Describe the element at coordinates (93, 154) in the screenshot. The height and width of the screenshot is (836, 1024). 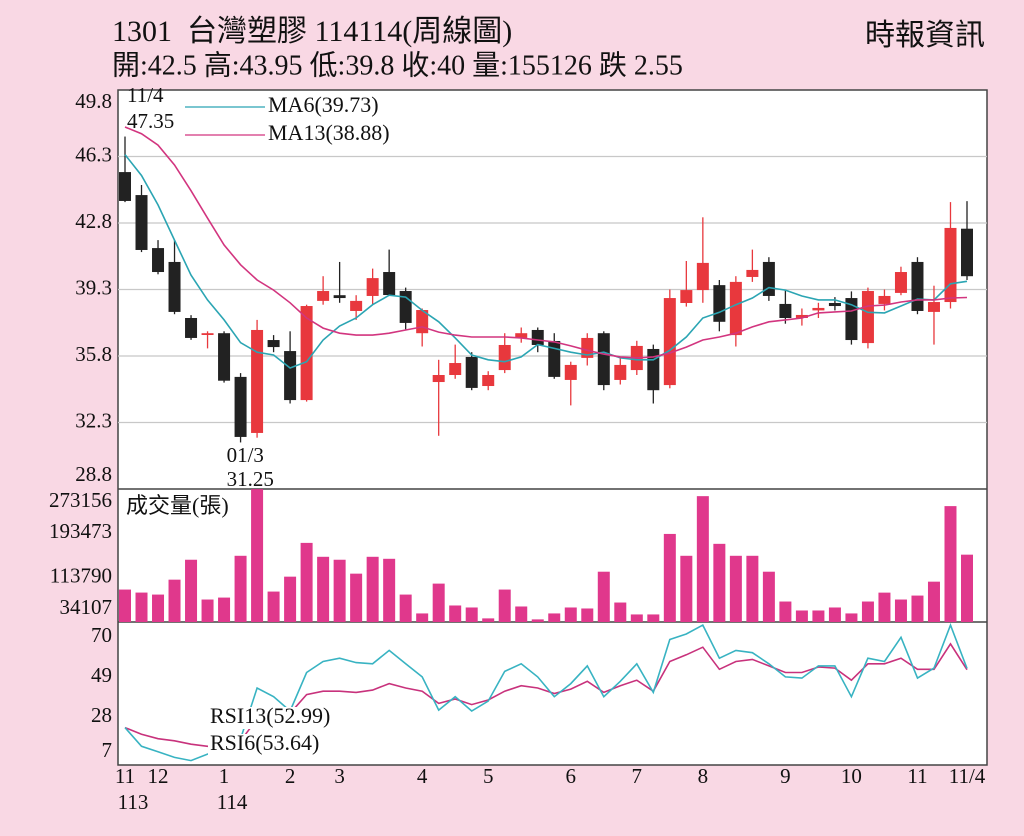
I see `y-tick-label: 46.3` at that location.